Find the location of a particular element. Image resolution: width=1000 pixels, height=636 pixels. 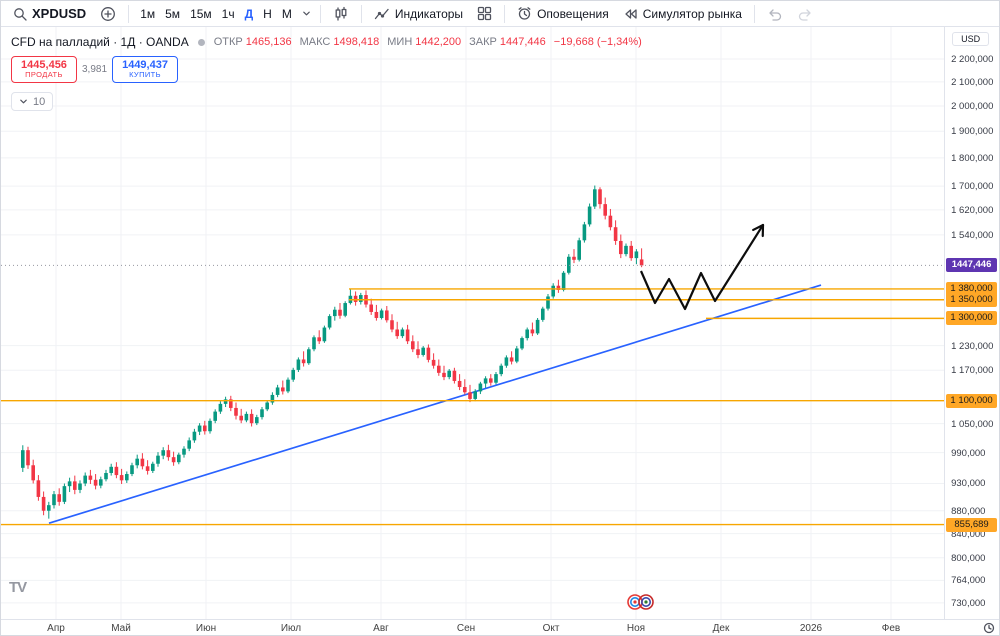

price-tick-label: 1 170,000 is located at coordinates (972, 371).